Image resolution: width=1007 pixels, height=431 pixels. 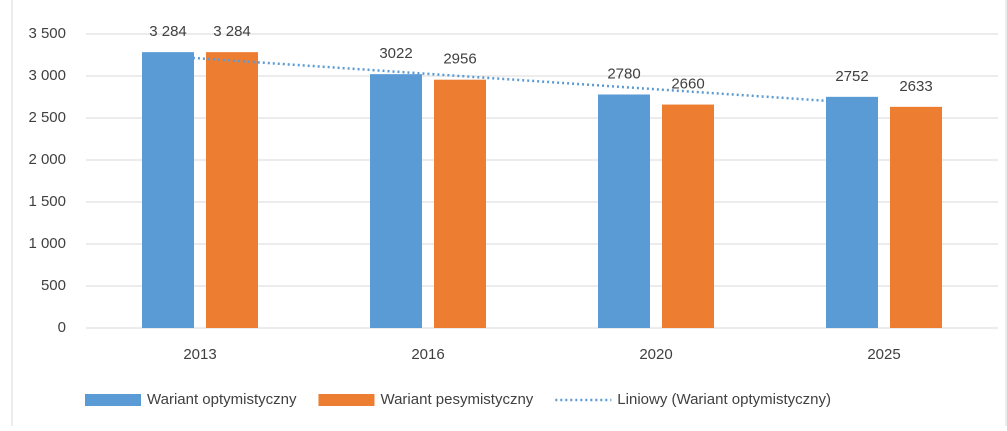 I want to click on y-tick-label: 1 000, so click(x=47, y=243).